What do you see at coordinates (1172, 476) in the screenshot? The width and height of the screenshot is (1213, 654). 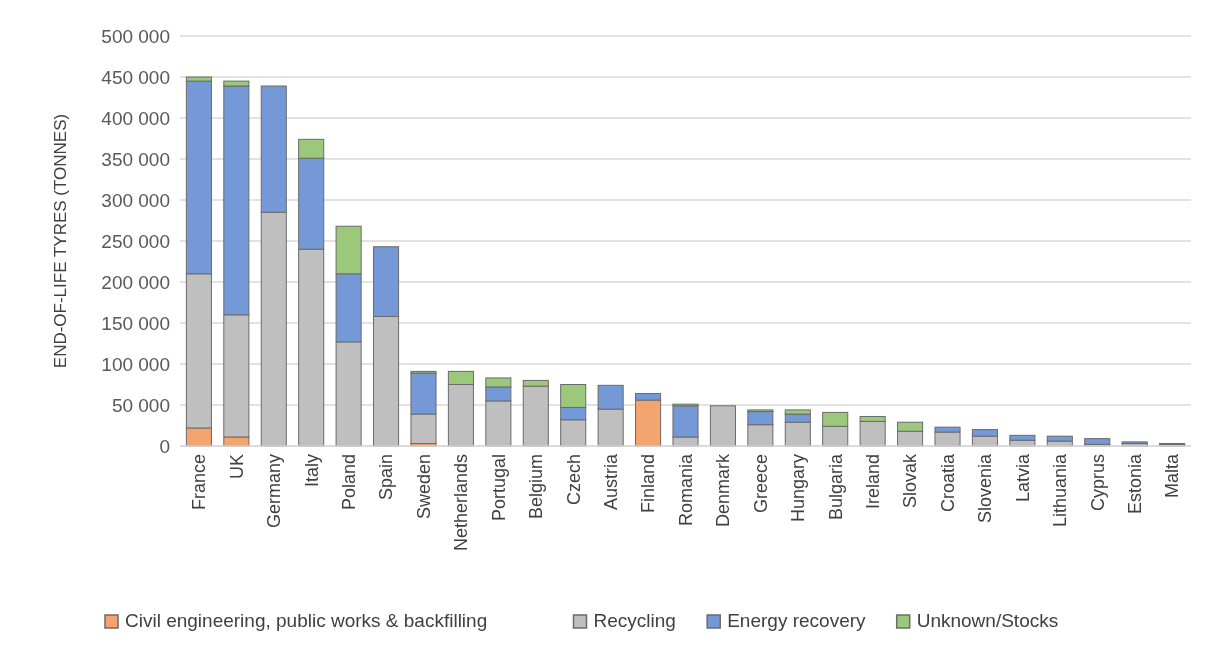 I see `x-tick-label: Malta` at bounding box center [1172, 476].